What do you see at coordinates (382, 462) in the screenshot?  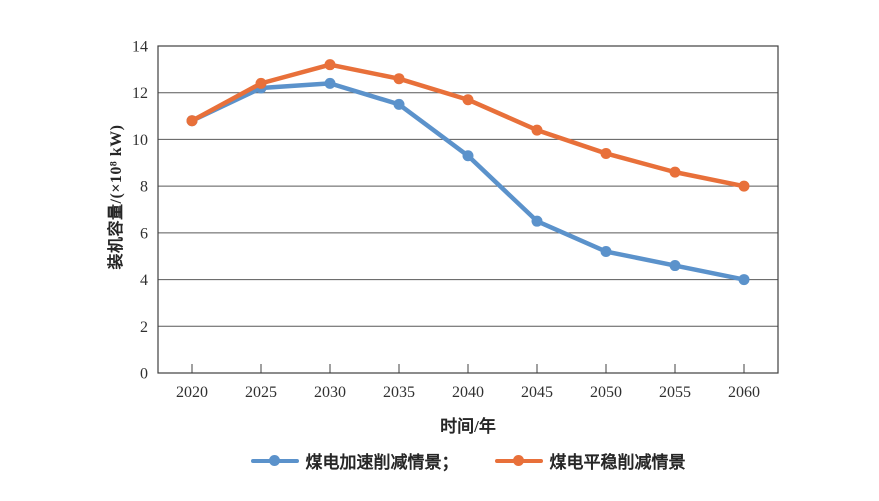 I see `legend-label-accelerated: 煤电加速削减情景；` at bounding box center [382, 462].